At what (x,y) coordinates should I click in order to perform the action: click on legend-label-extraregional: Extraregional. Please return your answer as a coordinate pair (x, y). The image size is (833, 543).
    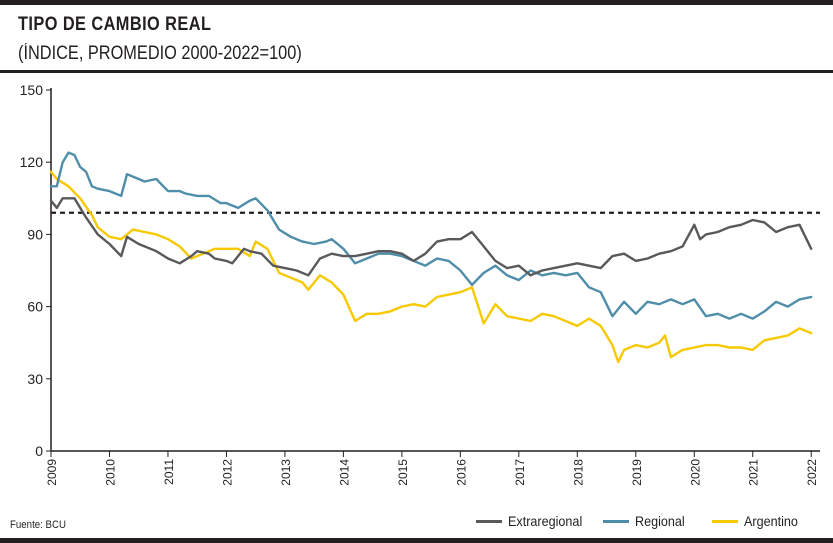
    Looking at the image, I should click on (545, 521).